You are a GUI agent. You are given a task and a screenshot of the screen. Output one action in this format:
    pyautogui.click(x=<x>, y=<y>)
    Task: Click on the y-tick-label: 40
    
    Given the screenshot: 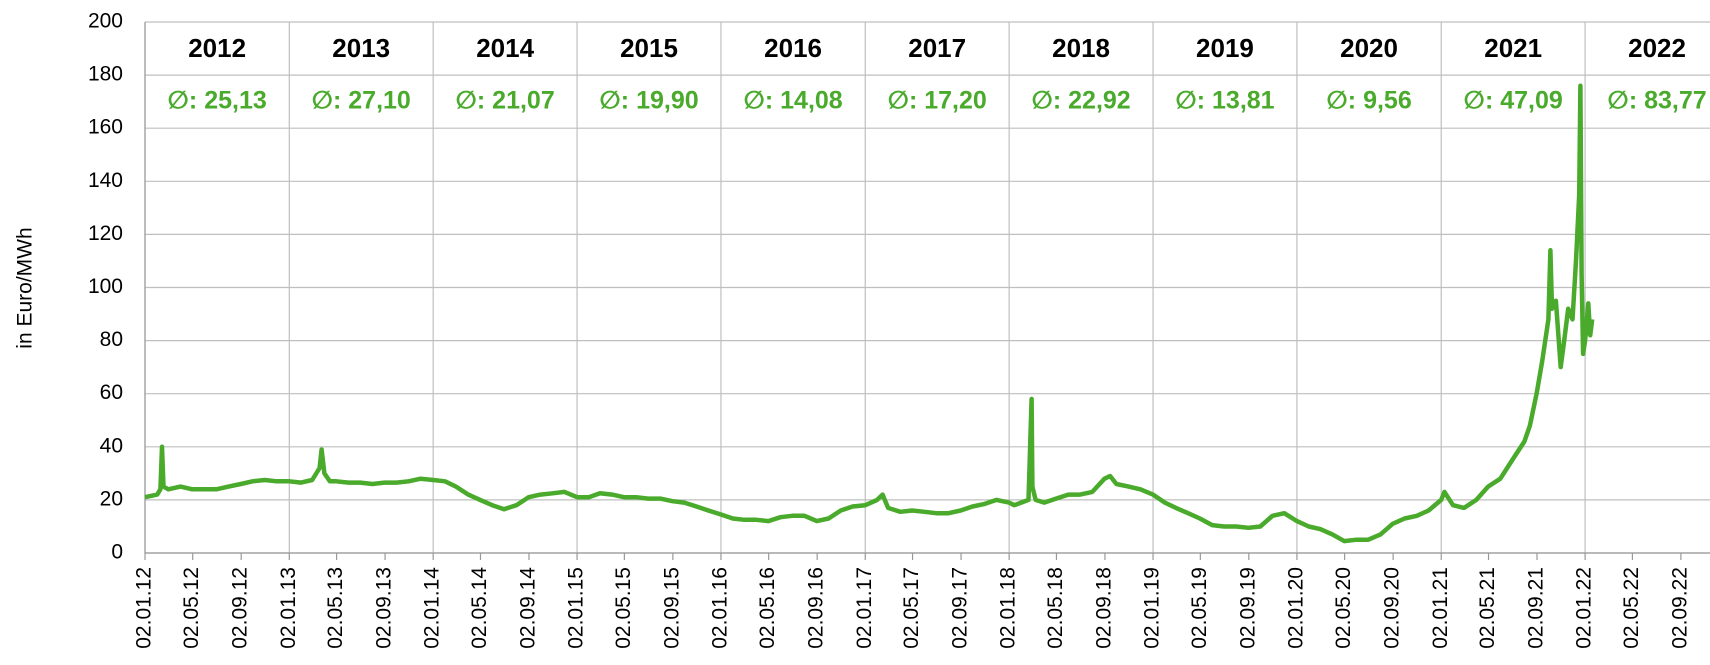 What is the action you would take?
    pyautogui.click(x=111, y=445)
    